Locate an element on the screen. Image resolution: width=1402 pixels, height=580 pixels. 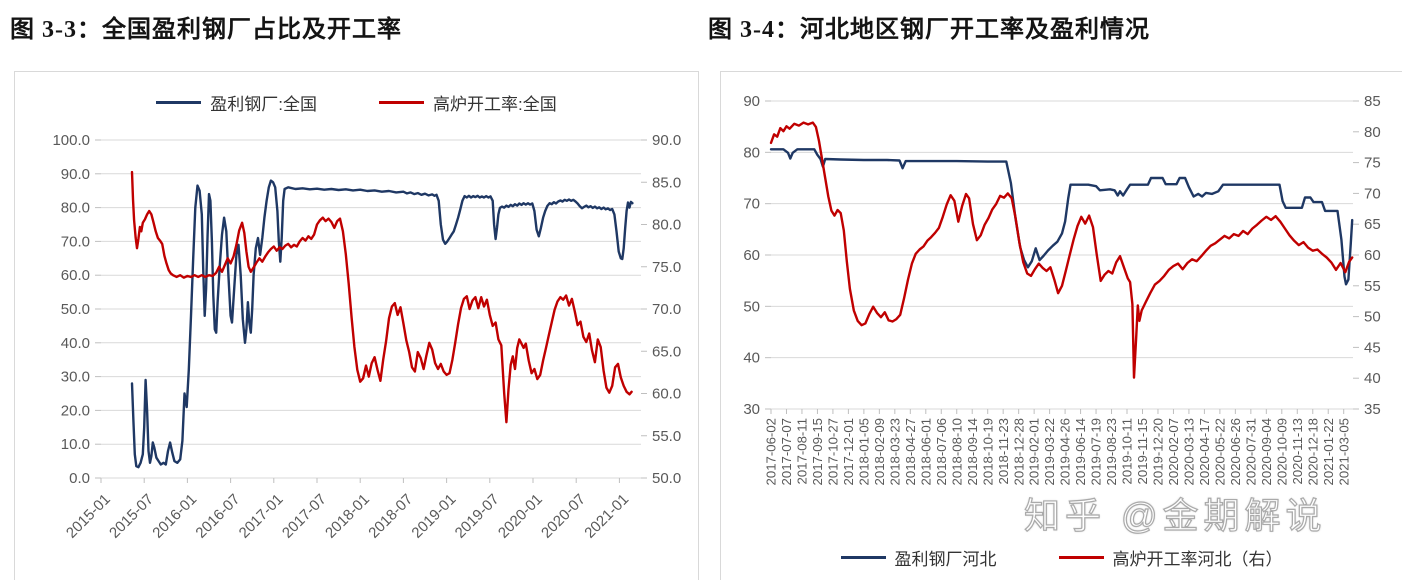
x-axis-label: 2019-03-22 is located at coordinates (1049, 451).